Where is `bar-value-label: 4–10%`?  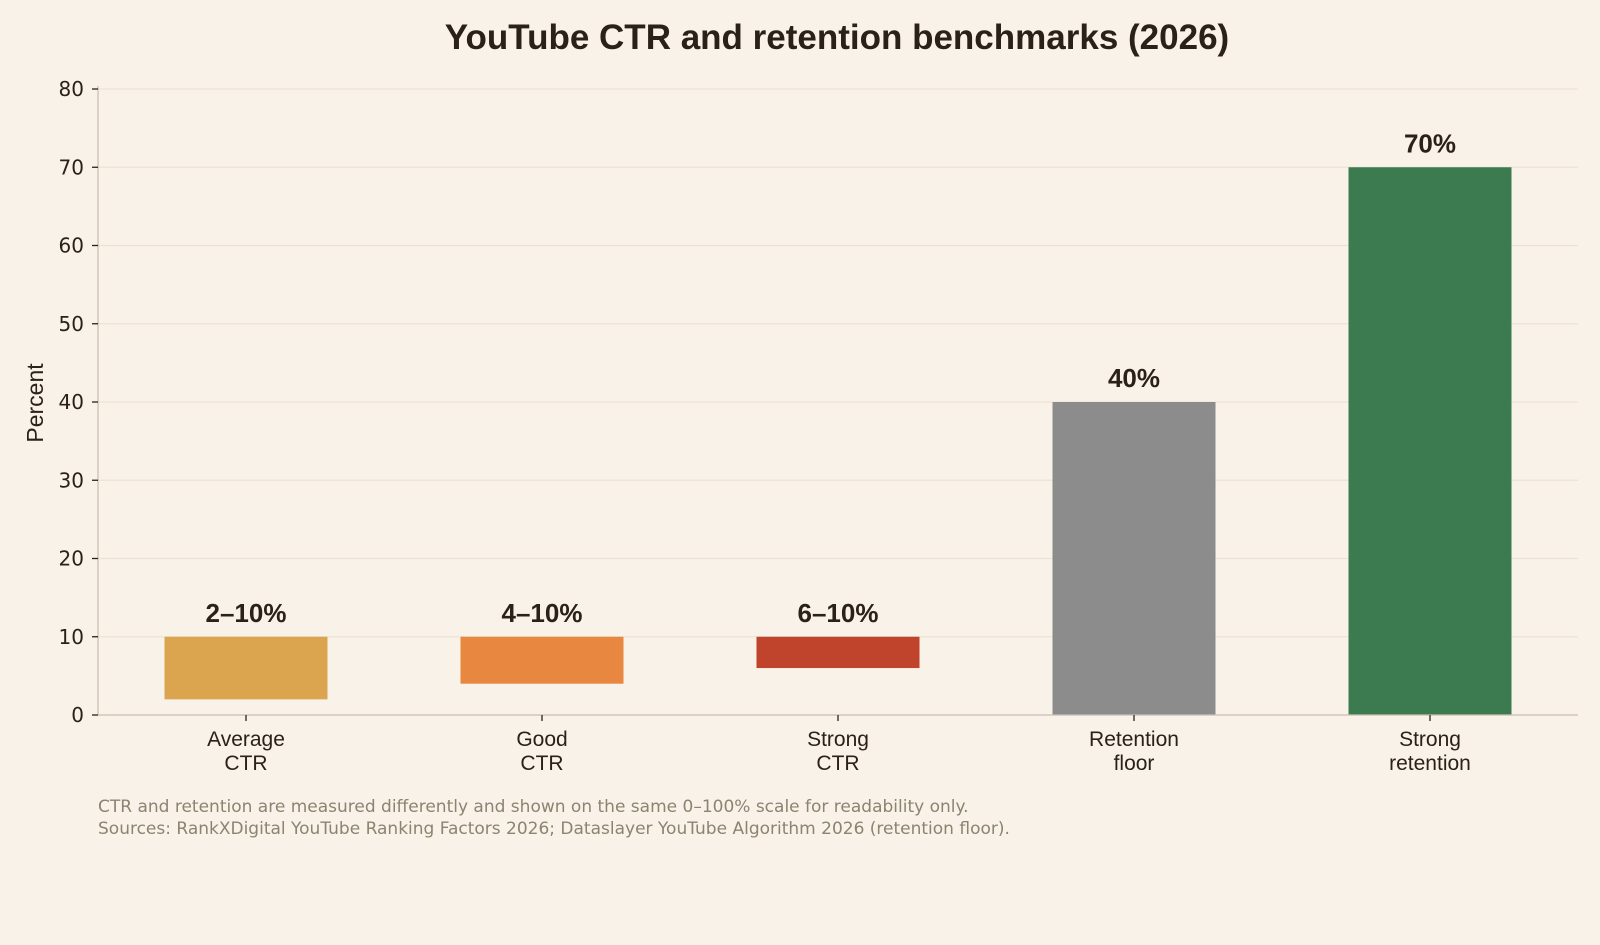 bar-value-label: 4–10% is located at coordinates (542, 613).